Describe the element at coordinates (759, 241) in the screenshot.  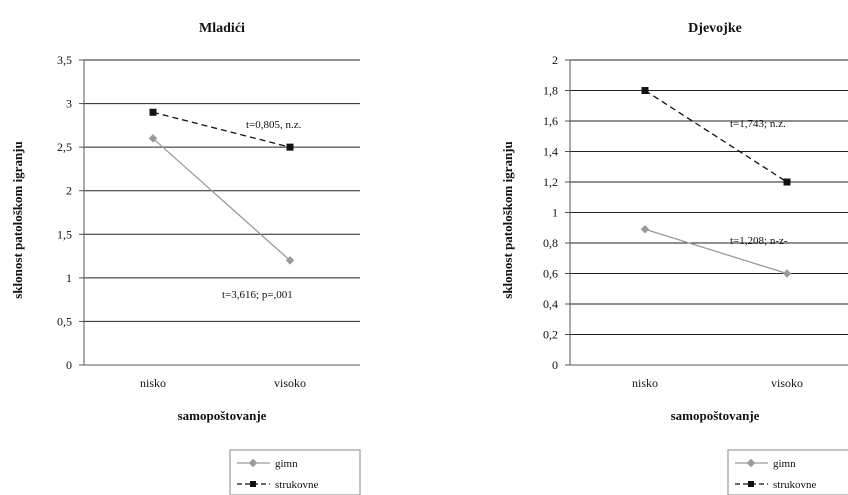
I see `annotation-t-gimn: t=1,208; n-z-` at that location.